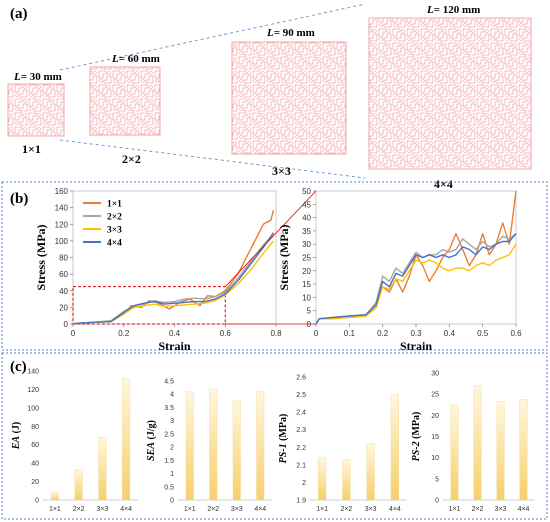 This screenshot has height=522, width=550. I want to click on bar-chart-ps2: 0 5 10 15 20 25 30 1×1 2×2 3×3 4×4 PS-2 (MPa), so click(473, 442).